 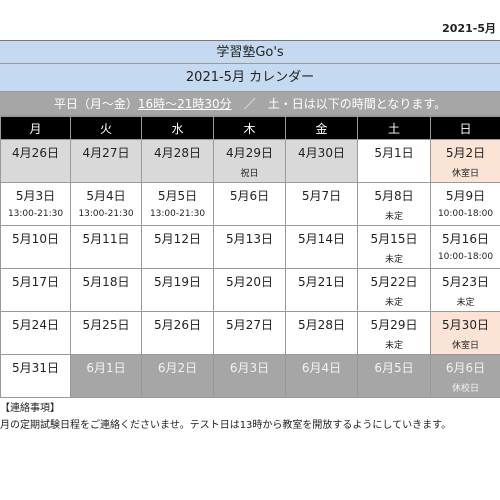 What do you see at coordinates (177, 153) in the screenshot?
I see `day-date: 4月28日` at bounding box center [177, 153].